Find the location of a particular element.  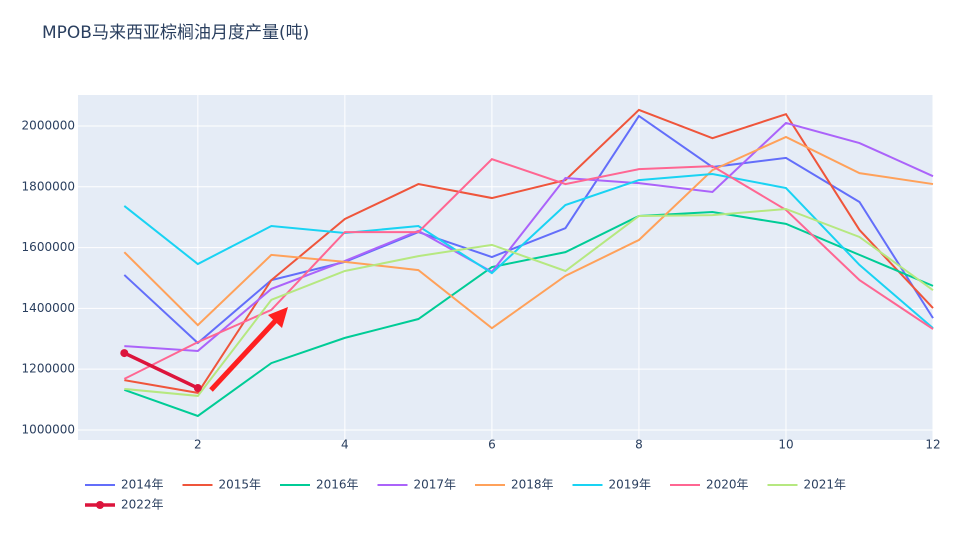

legend-label: 2020年 is located at coordinates (727, 485).